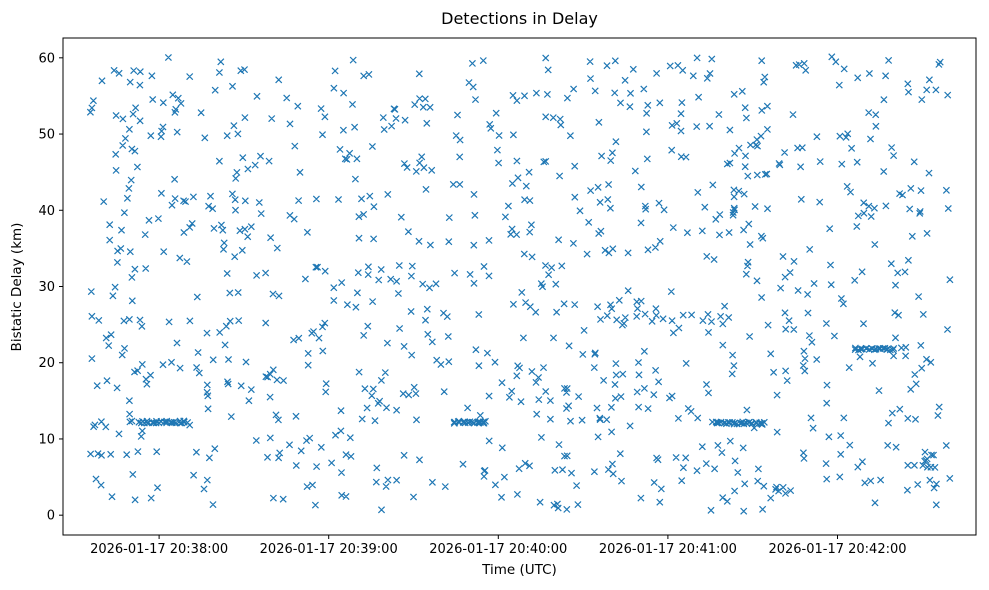 The width and height of the screenshot is (989, 590). What do you see at coordinates (519, 570) in the screenshot?
I see `x-axis-label: Time (UTC)` at bounding box center [519, 570].